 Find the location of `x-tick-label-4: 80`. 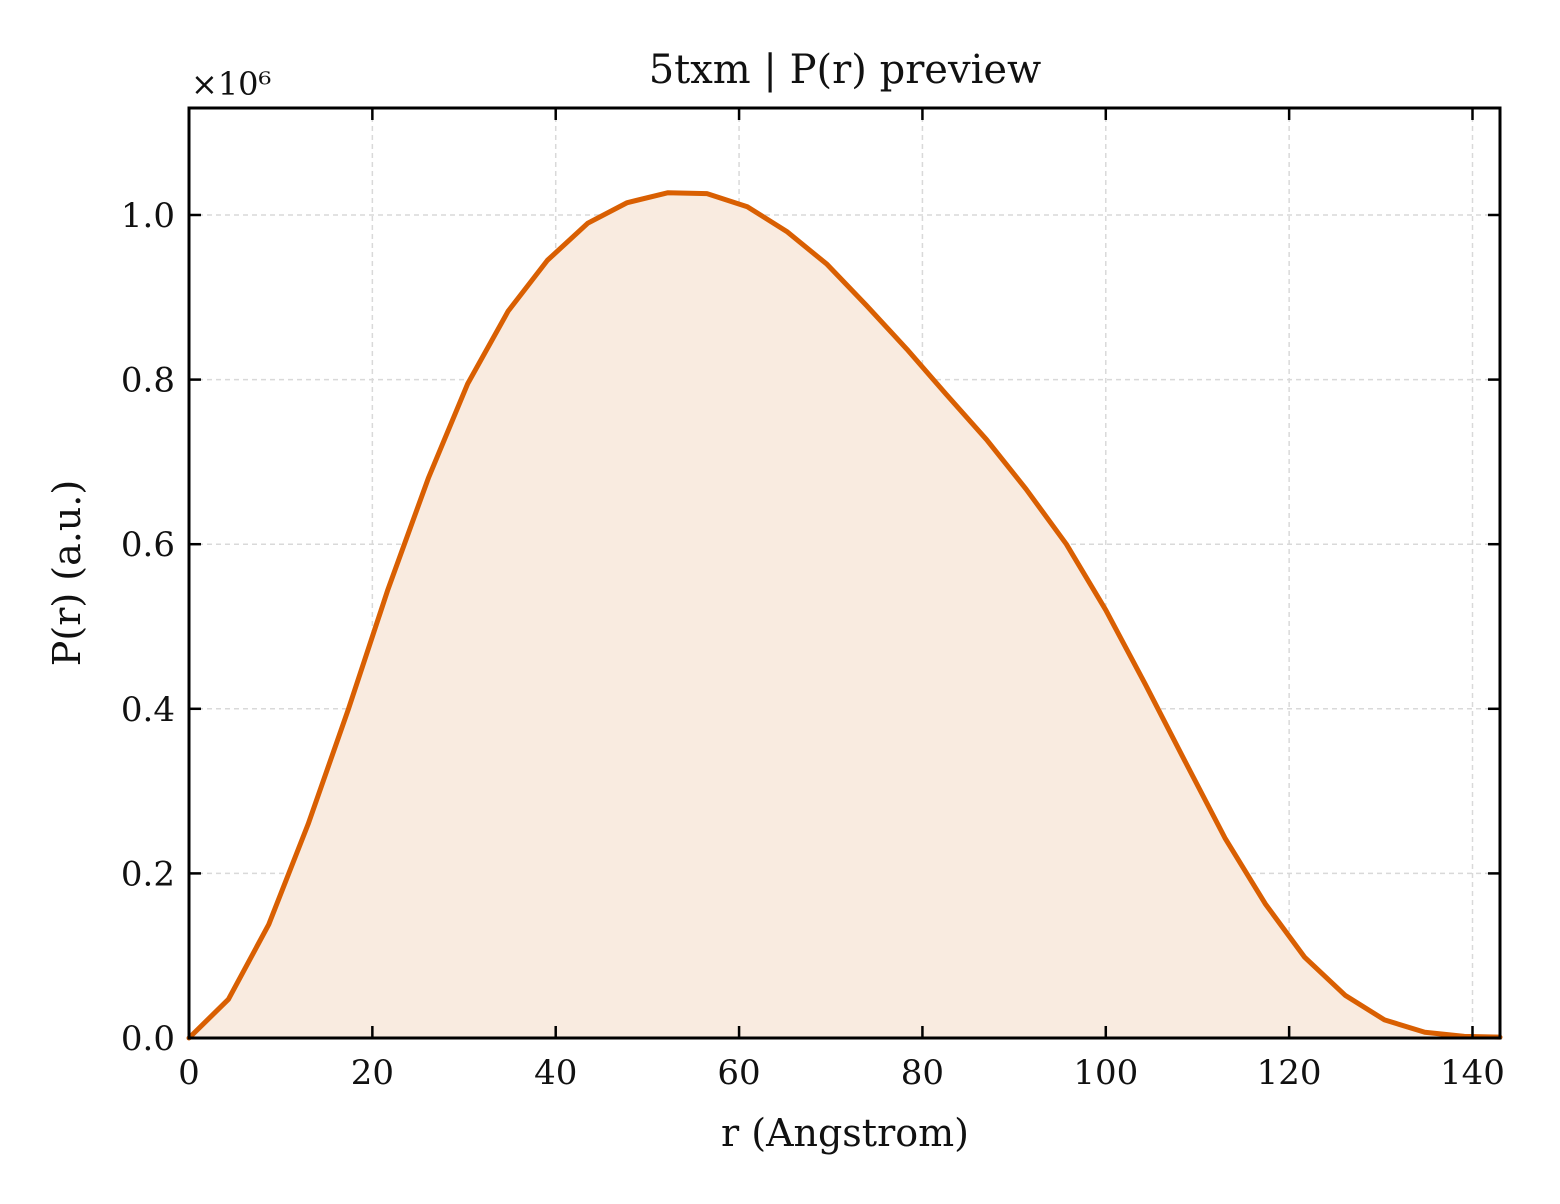

x-tick-label-4: 80 is located at coordinates (922, 1073).